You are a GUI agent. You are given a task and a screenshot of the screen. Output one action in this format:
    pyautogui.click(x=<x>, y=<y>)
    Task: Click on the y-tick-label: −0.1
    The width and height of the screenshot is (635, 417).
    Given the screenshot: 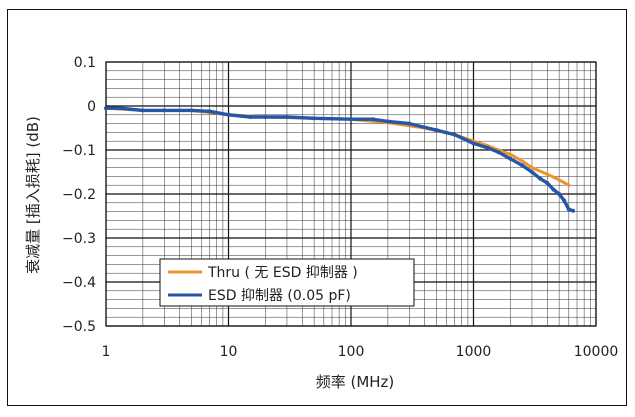 What is the action you would take?
    pyautogui.click(x=79, y=151)
    